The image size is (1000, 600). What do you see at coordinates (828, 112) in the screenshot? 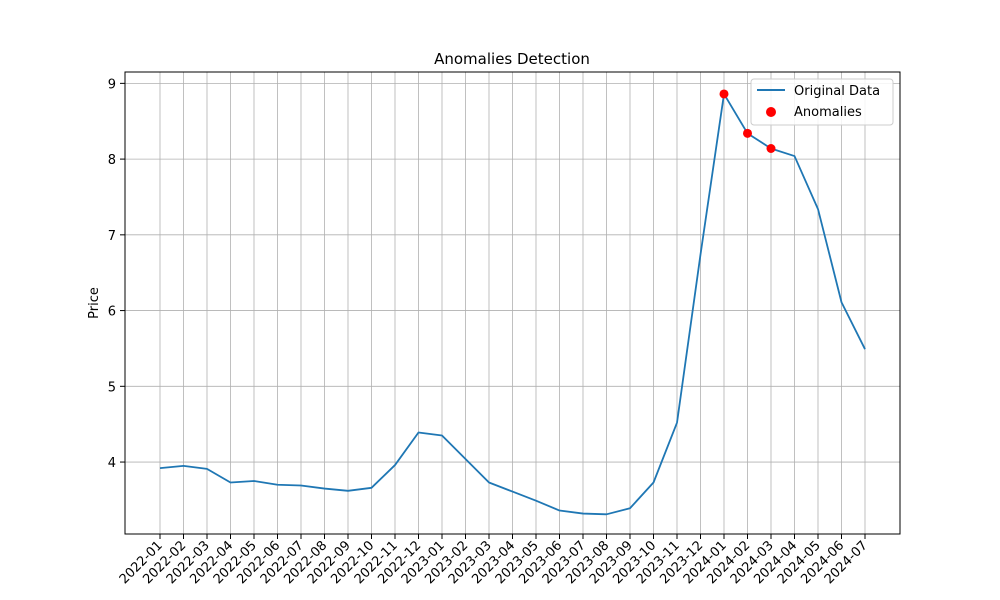
I see `legend-label-anomalies: Anomalies` at bounding box center [828, 112].